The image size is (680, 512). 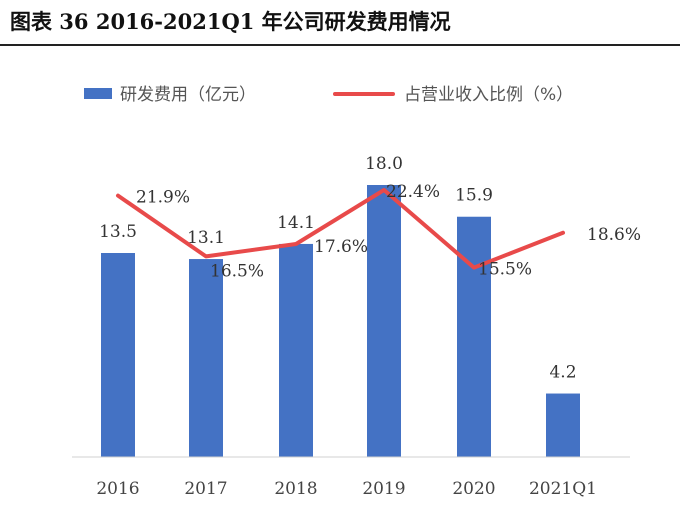 I want to click on bar-2020, so click(x=474, y=336).